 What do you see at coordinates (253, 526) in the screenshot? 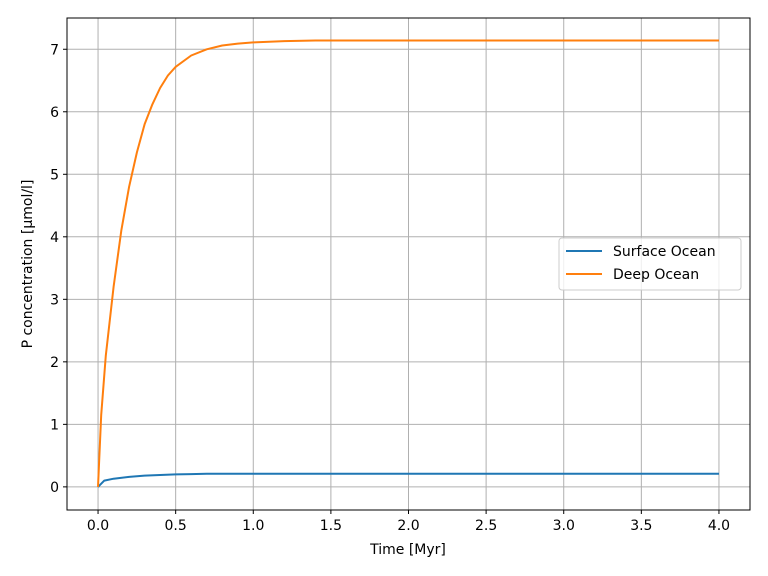
I see `x-tick-label: 1.0` at bounding box center [253, 526].